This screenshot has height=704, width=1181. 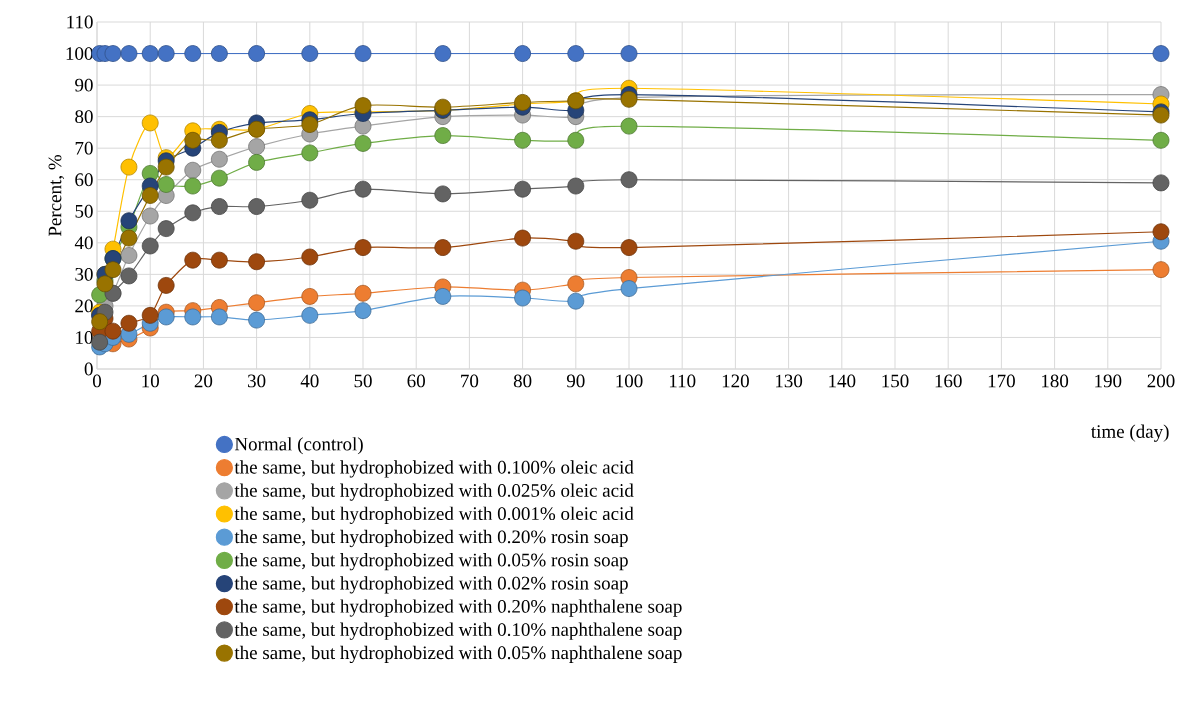 What do you see at coordinates (431, 538) in the screenshot?
I see `legend-label: the same, but hydrophobized with 0.20% rosin soap` at bounding box center [431, 538].